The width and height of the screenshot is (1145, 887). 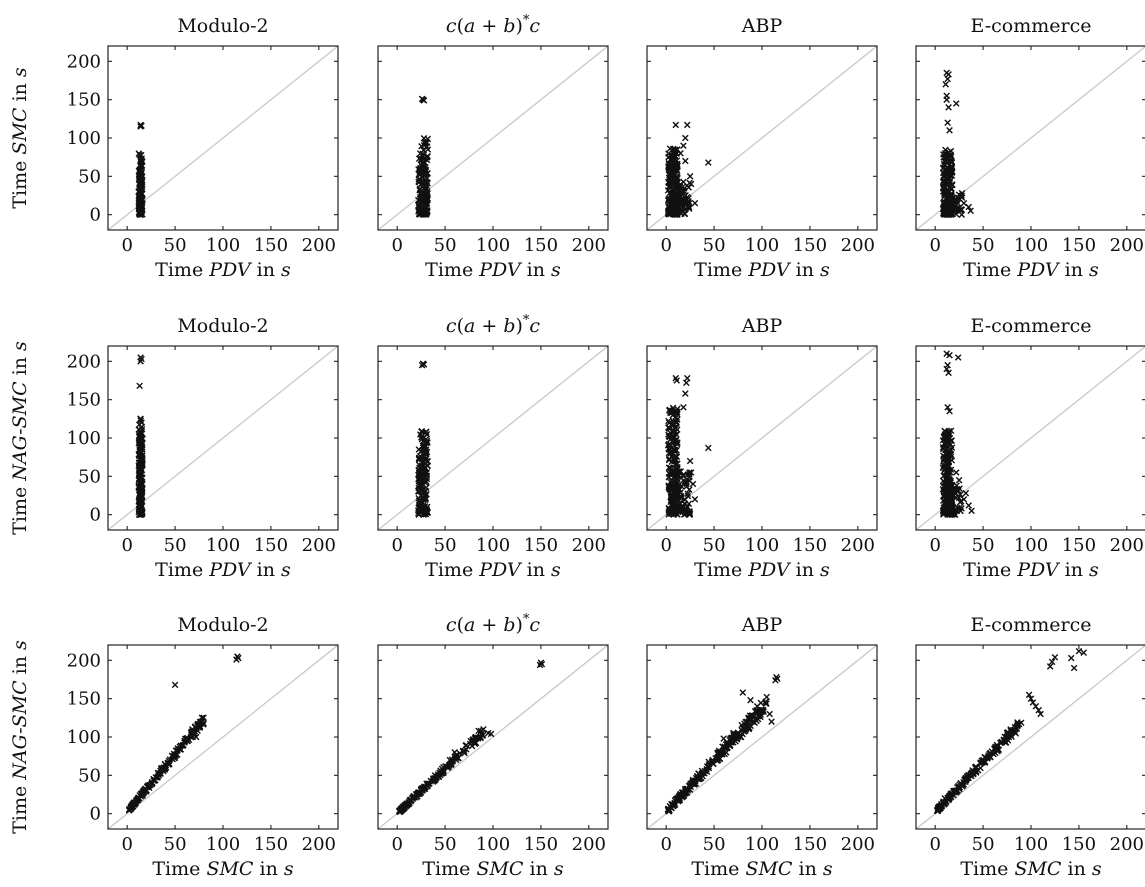 I want to click on y-tick-label: 0, so click(x=95, y=814).